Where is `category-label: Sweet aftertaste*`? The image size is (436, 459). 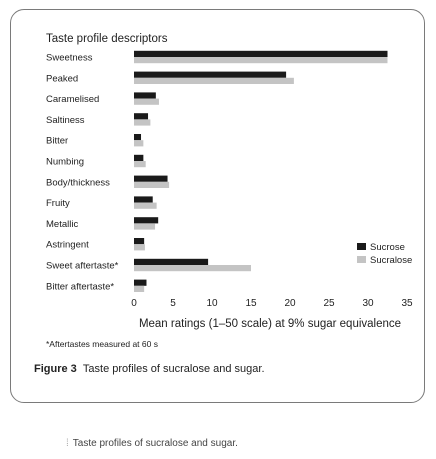
category-label: Sweet aftertaste* is located at coordinates (82, 266).